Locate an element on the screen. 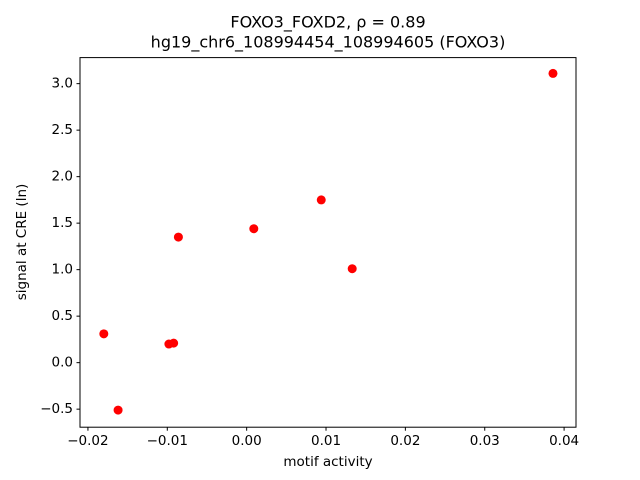 Image resolution: width=640 pixels, height=480 pixels. y-tick-label: 2.0 is located at coordinates (62, 177).